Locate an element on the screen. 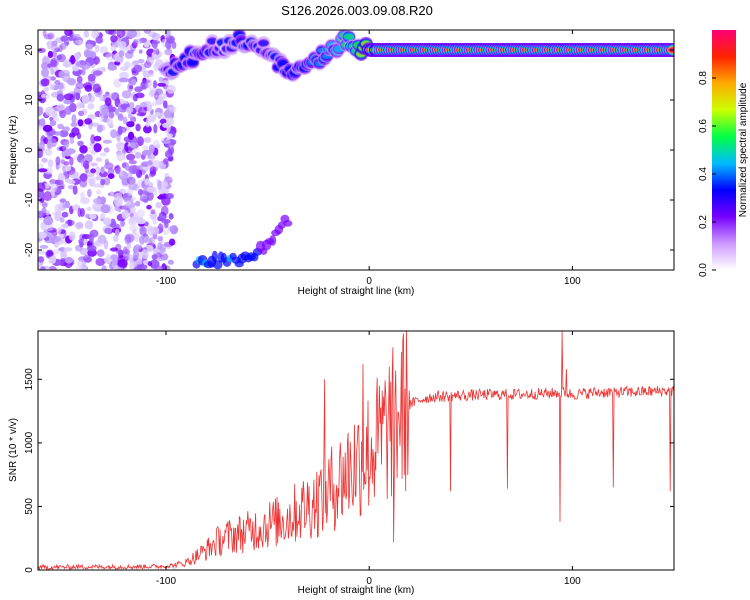 The image size is (750, 600). heatmap-ridge-cell is located at coordinates (264, 43).